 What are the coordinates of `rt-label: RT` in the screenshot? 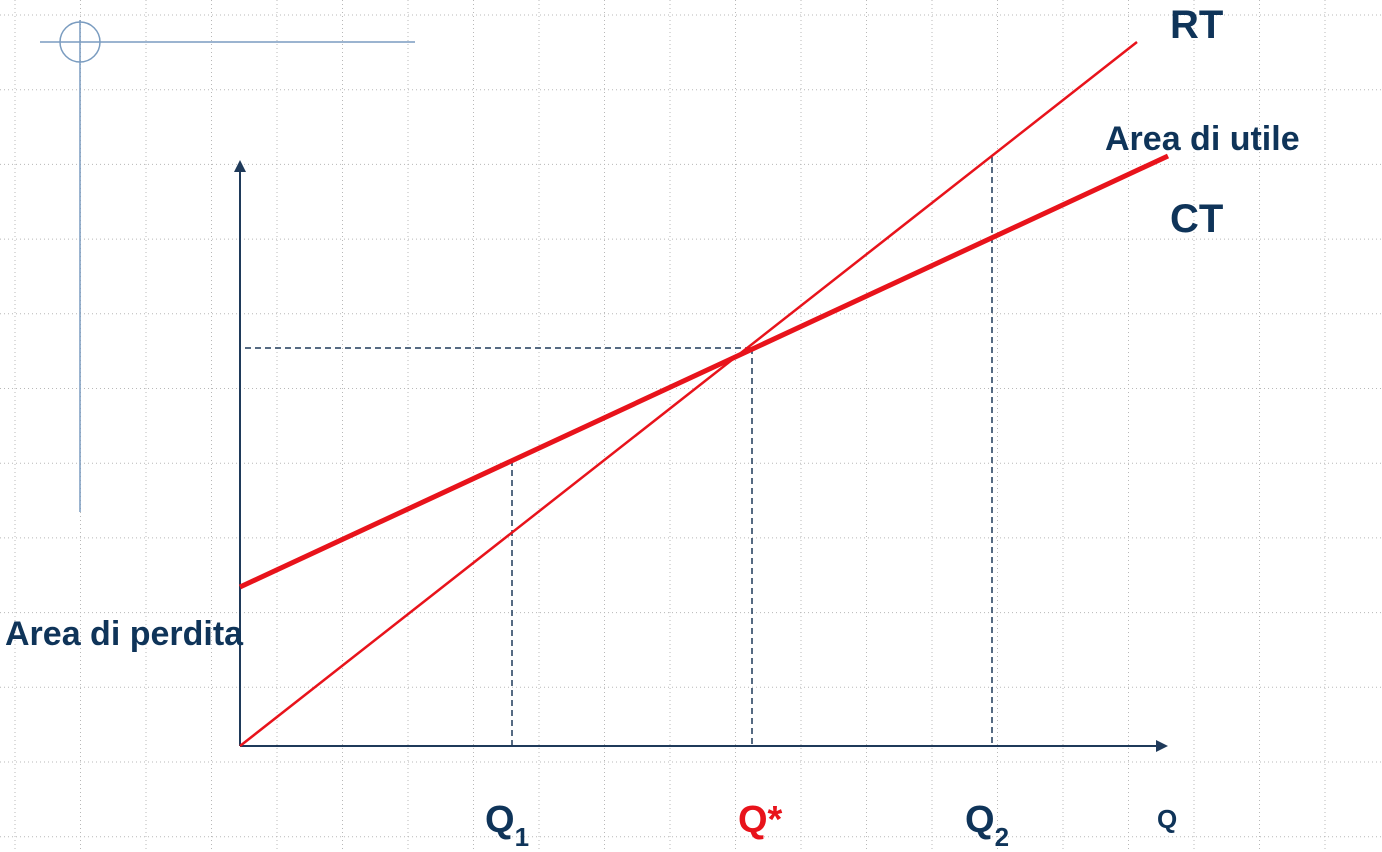 It's located at (1196, 25).